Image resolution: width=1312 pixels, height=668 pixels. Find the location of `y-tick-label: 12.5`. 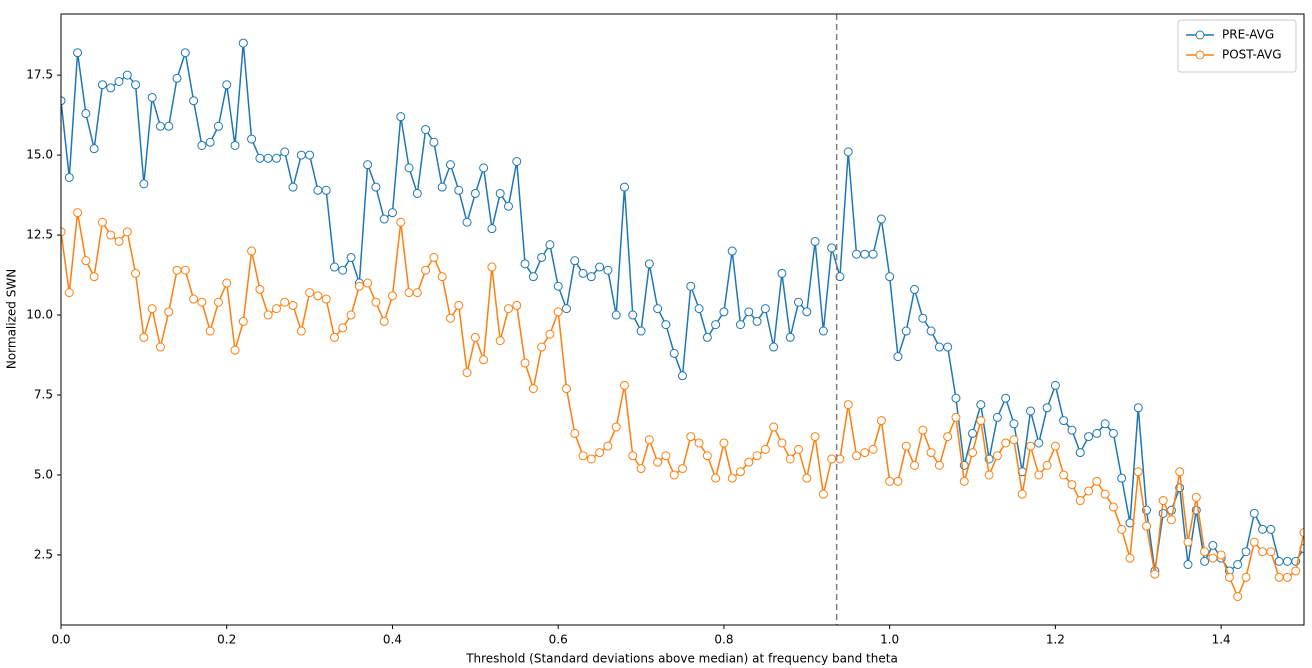

y-tick-label: 12.5 is located at coordinates (39, 235).